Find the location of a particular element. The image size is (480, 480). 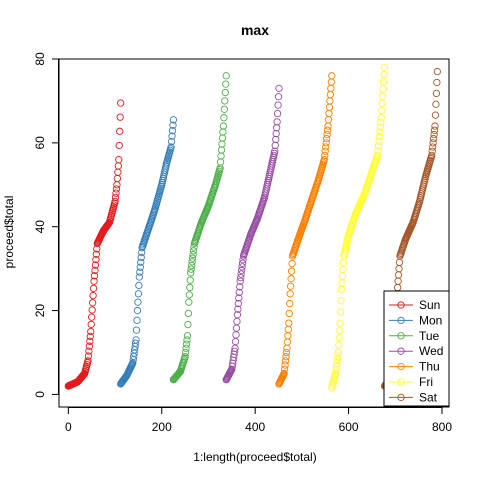

series-tue is located at coordinates (199, 228).